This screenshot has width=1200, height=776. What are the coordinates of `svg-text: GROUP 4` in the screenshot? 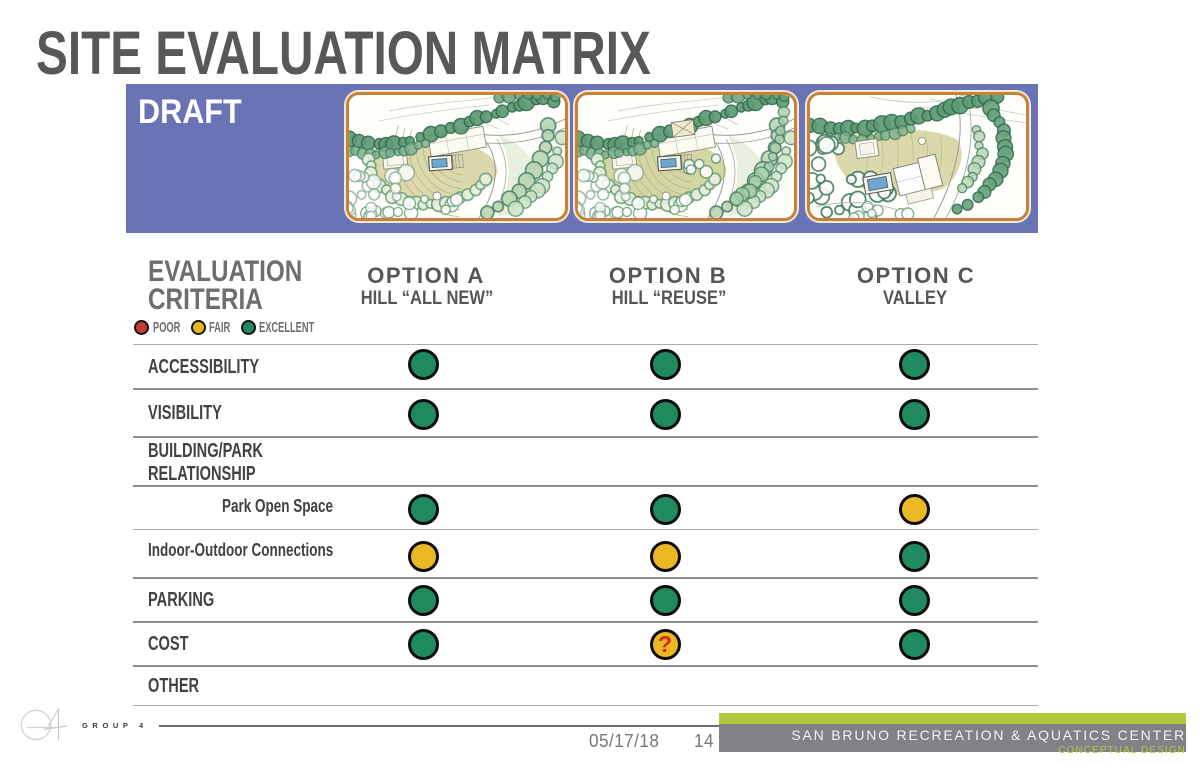 It's located at (115, 725).